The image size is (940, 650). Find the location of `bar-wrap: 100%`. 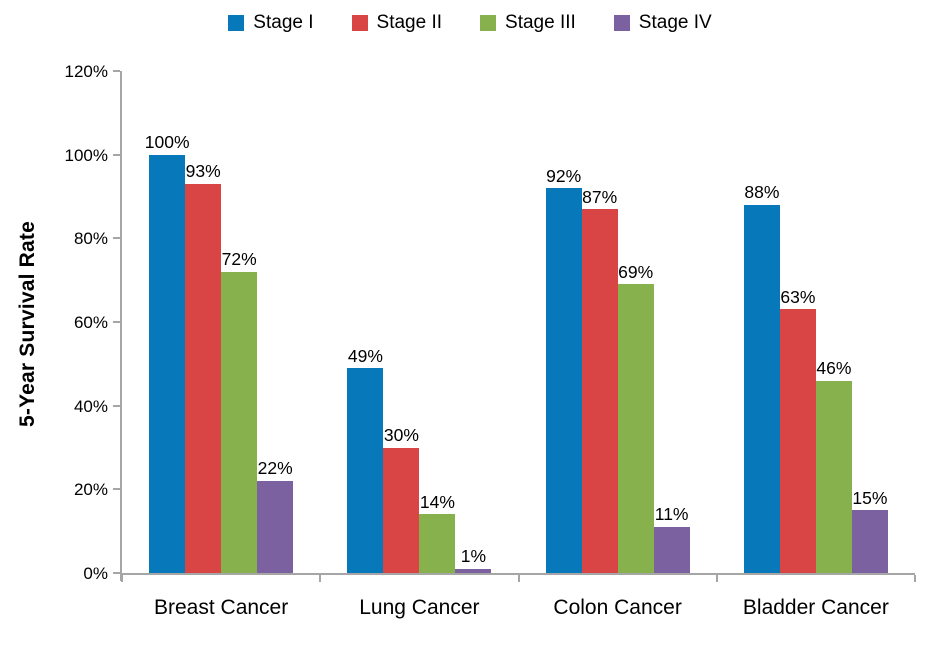

bar-wrap: 100% is located at coordinates (167, 353).